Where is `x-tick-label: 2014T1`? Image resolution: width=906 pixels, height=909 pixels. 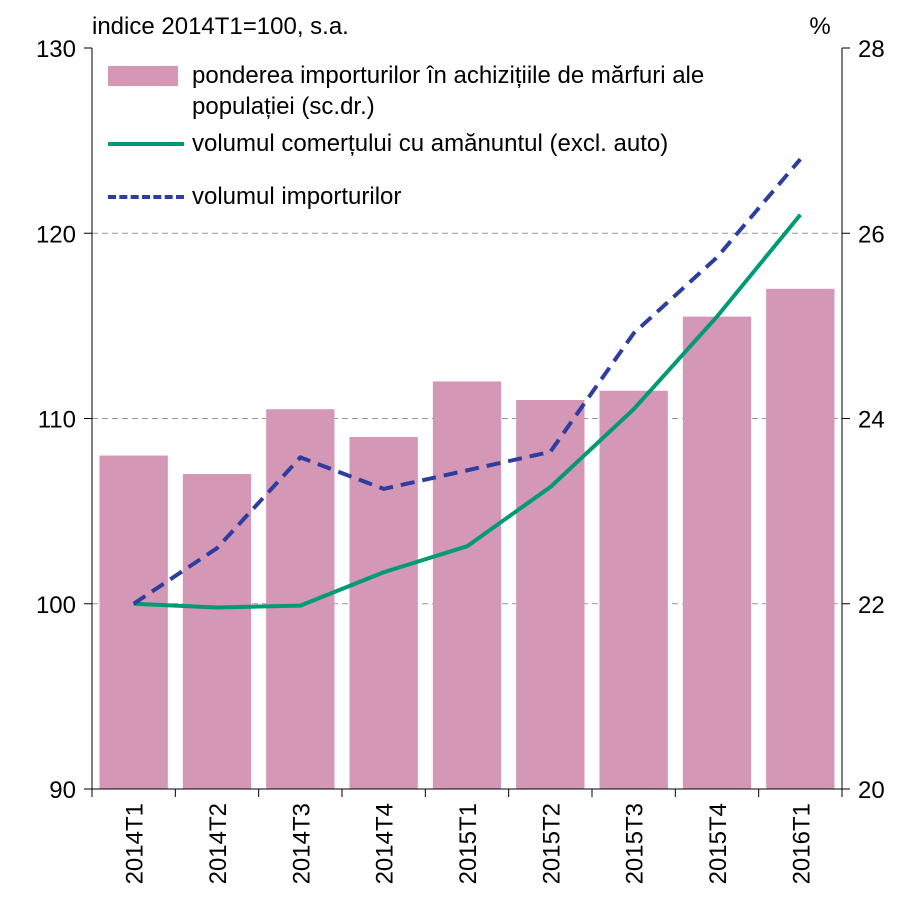 x-tick-label: 2014T1 is located at coordinates (135, 843).